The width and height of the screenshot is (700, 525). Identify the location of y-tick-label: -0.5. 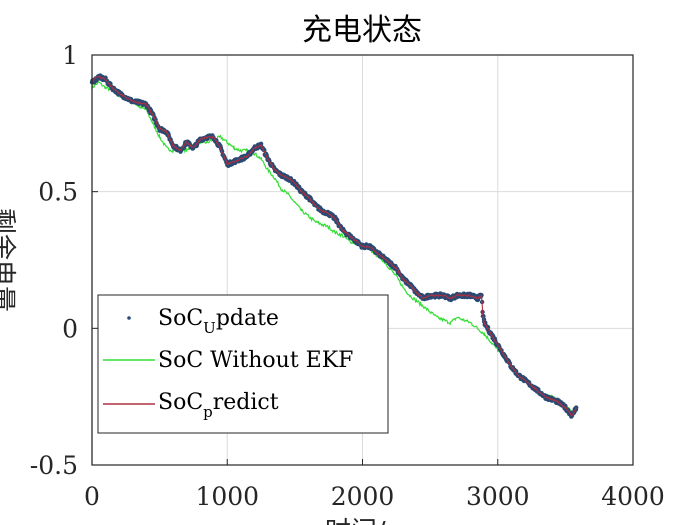
(54, 465).